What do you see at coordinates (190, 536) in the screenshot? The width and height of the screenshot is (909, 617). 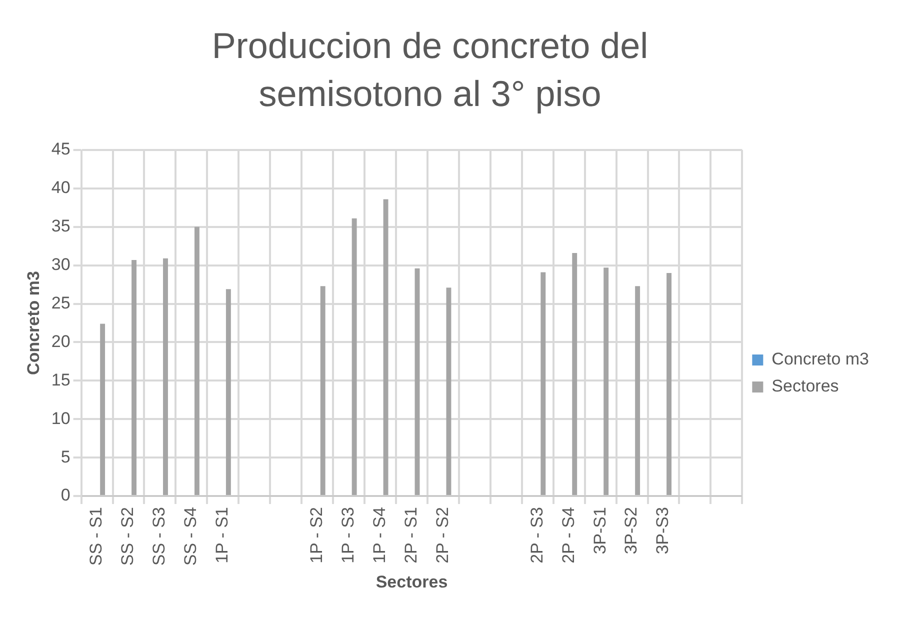 I see `x-tick-label: SS - S4` at bounding box center [190, 536].